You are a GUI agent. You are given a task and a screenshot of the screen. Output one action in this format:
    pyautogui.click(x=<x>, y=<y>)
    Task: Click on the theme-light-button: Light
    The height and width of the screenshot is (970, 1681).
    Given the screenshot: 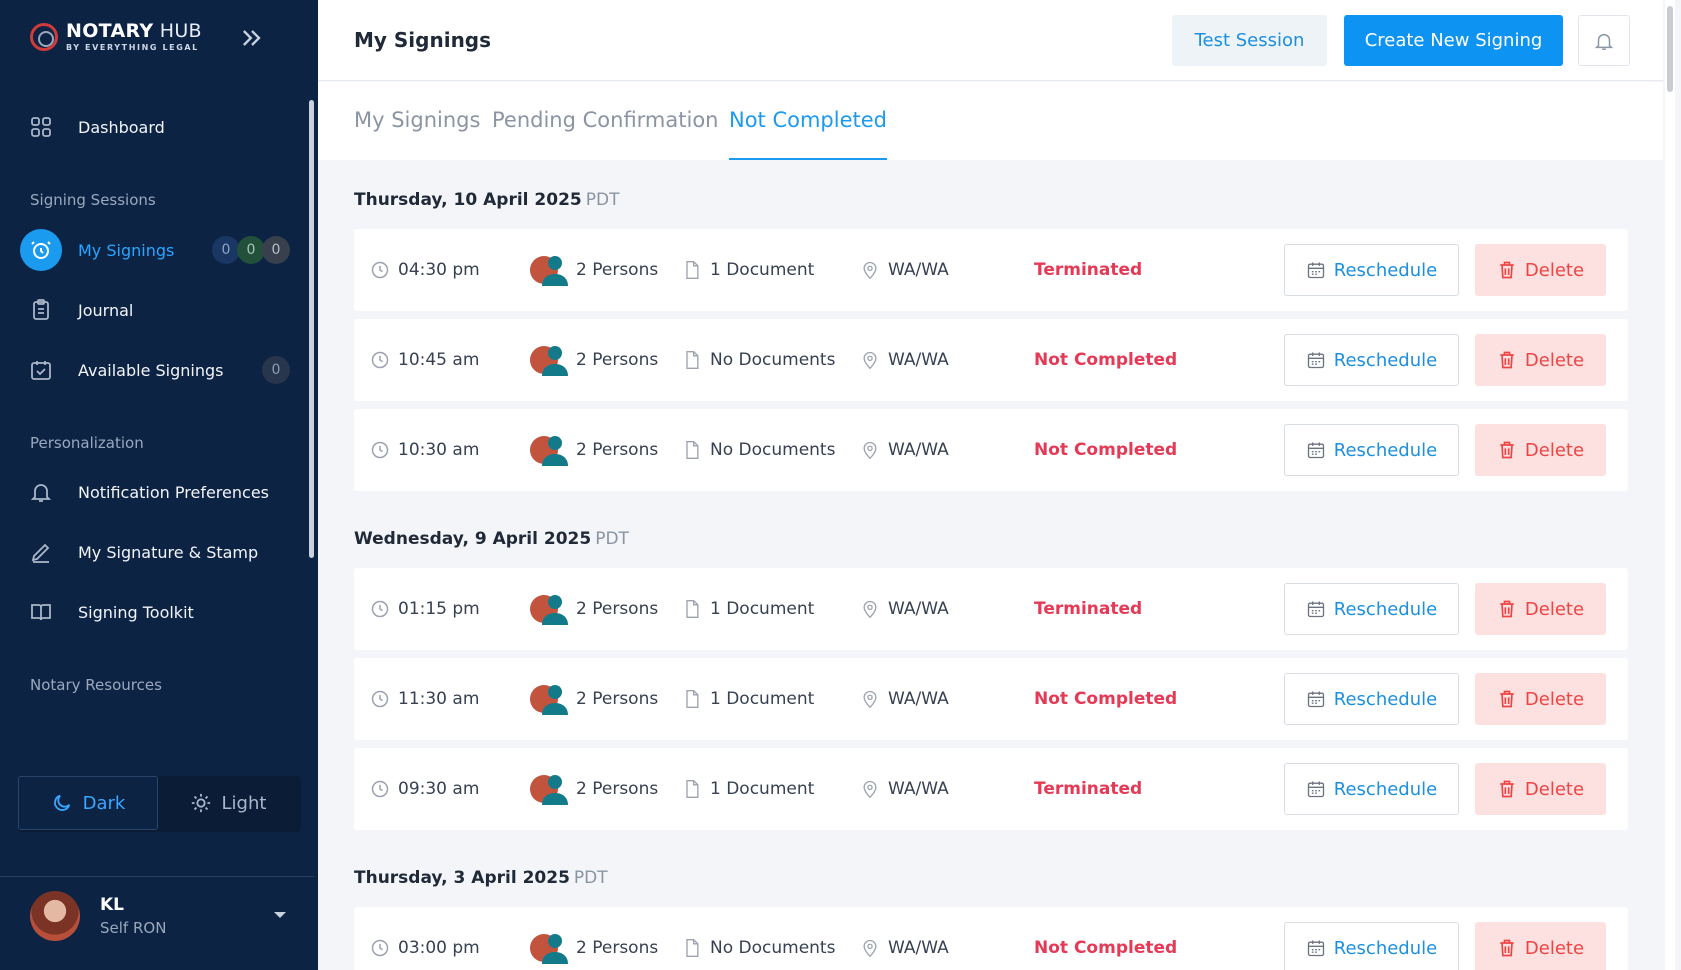 What is the action you would take?
    pyautogui.click(x=228, y=803)
    